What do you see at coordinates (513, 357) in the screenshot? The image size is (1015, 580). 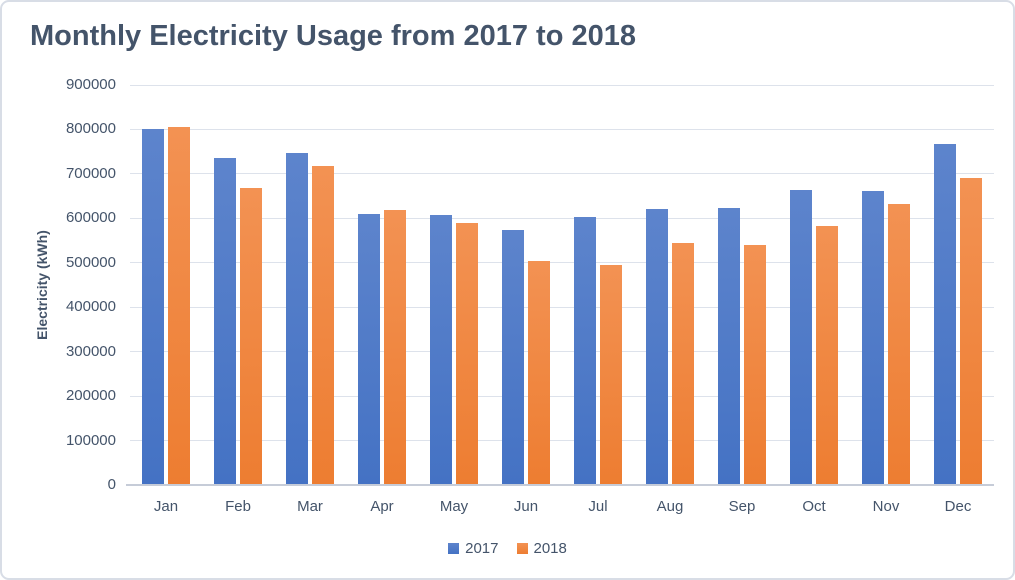 I see `bar-2017-jun` at bounding box center [513, 357].